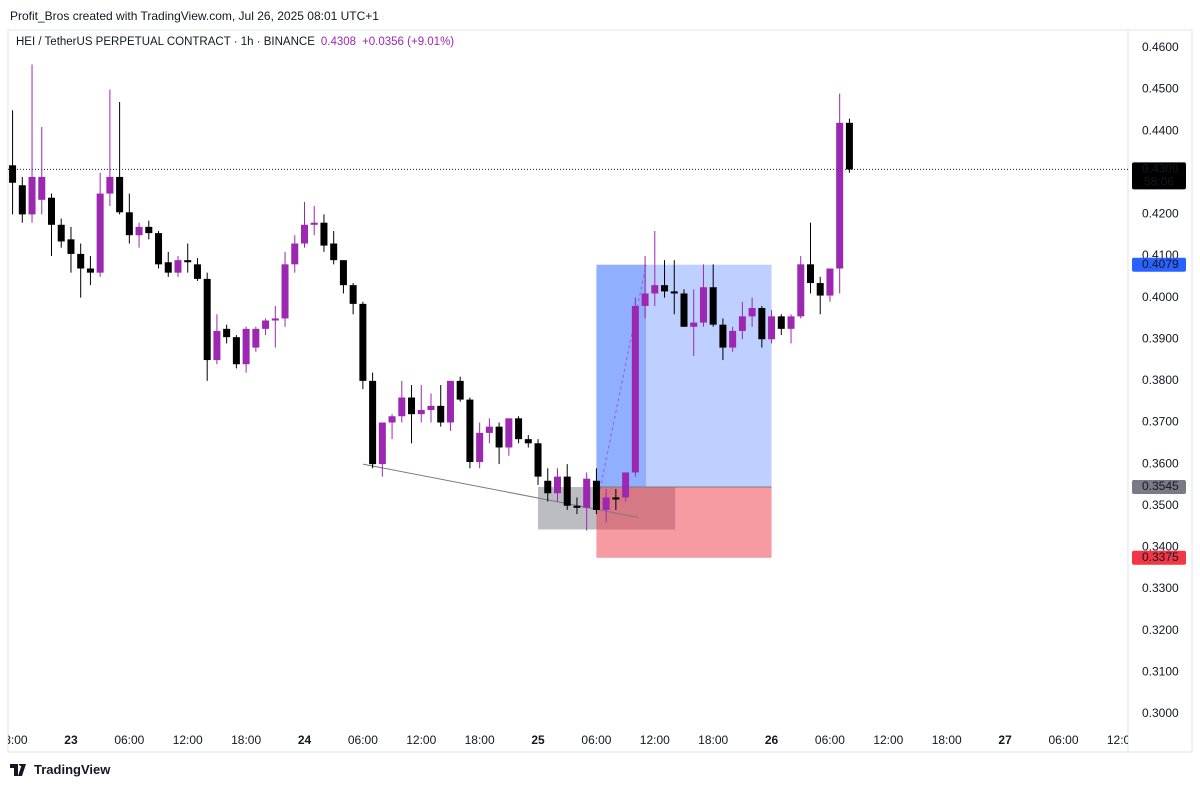 This screenshot has width=1200, height=786. Describe the element at coordinates (538, 740) in the screenshot. I see `x-tick-label: 25` at that location.